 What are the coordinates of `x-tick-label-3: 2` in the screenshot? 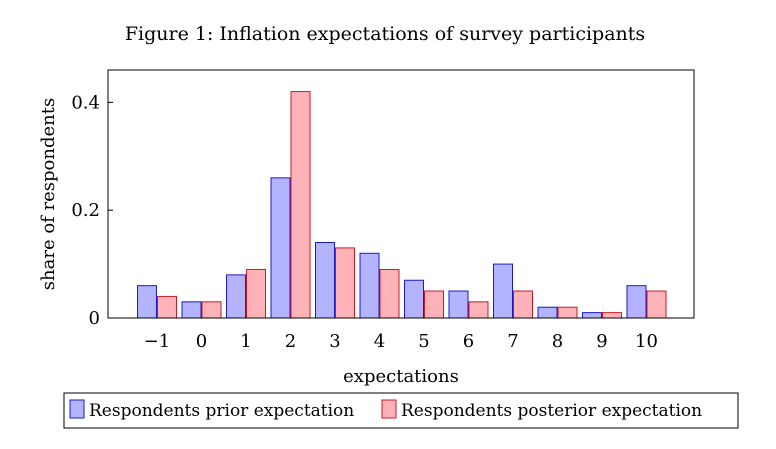 It's located at (290, 341).